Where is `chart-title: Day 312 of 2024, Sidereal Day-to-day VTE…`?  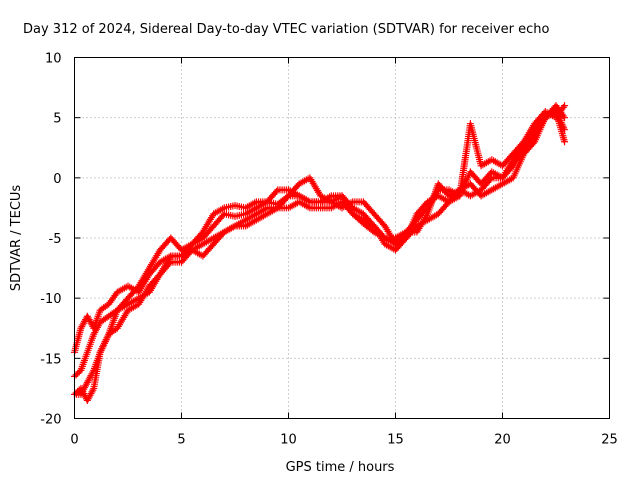 chart-title: Day 312 of 2024, Sidereal Day-to-day VTE… is located at coordinates (286, 29).